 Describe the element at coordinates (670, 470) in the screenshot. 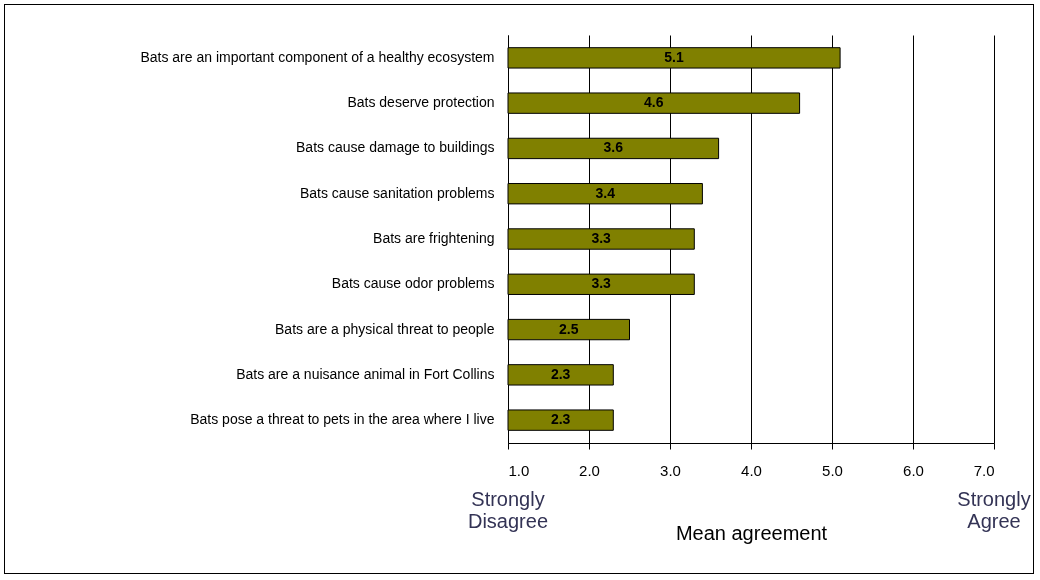

I see `x-tick-label: 3.0` at that location.